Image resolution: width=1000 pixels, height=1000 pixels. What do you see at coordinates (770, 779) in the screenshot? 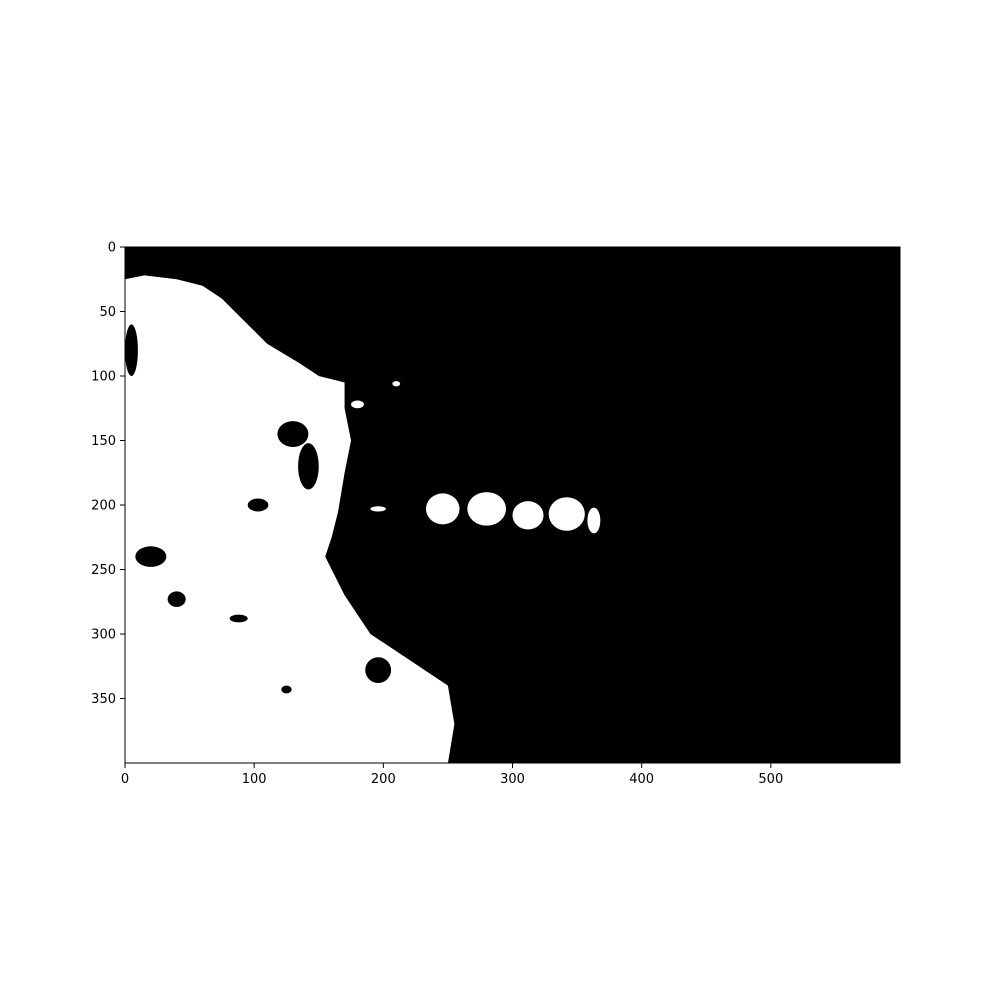
I see `x-tick-label: 500` at bounding box center [770, 779].